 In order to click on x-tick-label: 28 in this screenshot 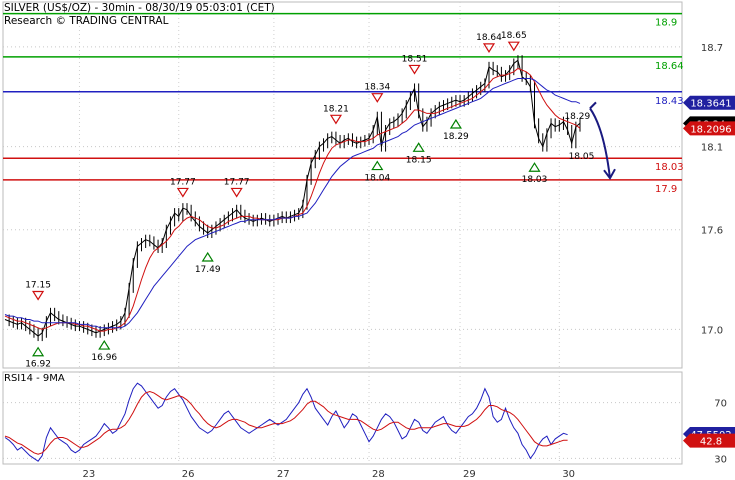, I will do `click(378, 474)`.